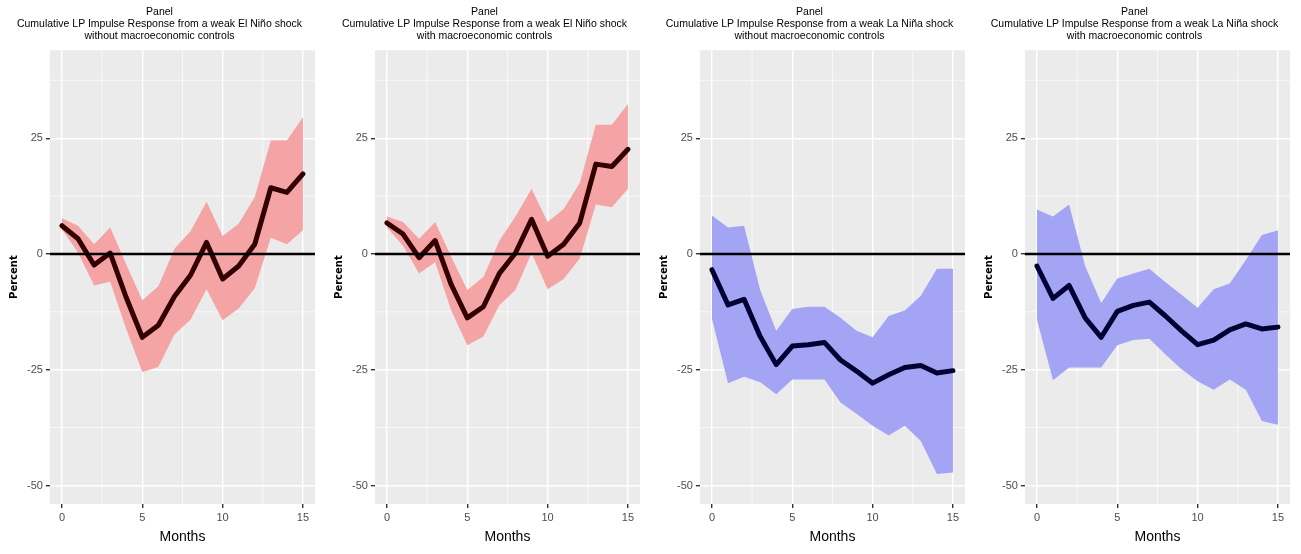 The width and height of the screenshot is (1301, 554). What do you see at coordinates (159, 23) in the screenshot?
I see `chart-title: Panel Cumulative LP Impulse Response from a weak El Niño shock without macroeconomic controls` at bounding box center [159, 23].